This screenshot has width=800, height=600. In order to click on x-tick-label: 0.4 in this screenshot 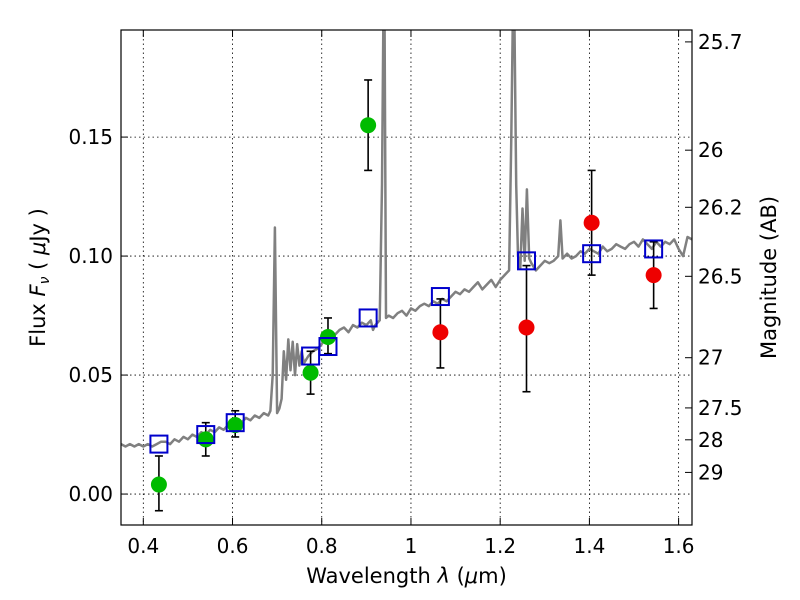, I will do `click(143, 546)`.